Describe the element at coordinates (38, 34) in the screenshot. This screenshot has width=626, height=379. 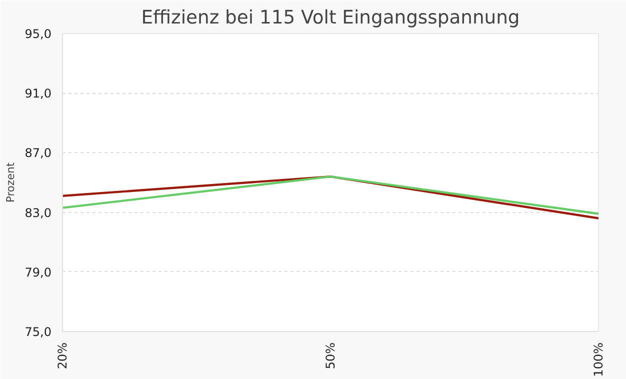
I see `y-tick-label: 95,0` at that location.